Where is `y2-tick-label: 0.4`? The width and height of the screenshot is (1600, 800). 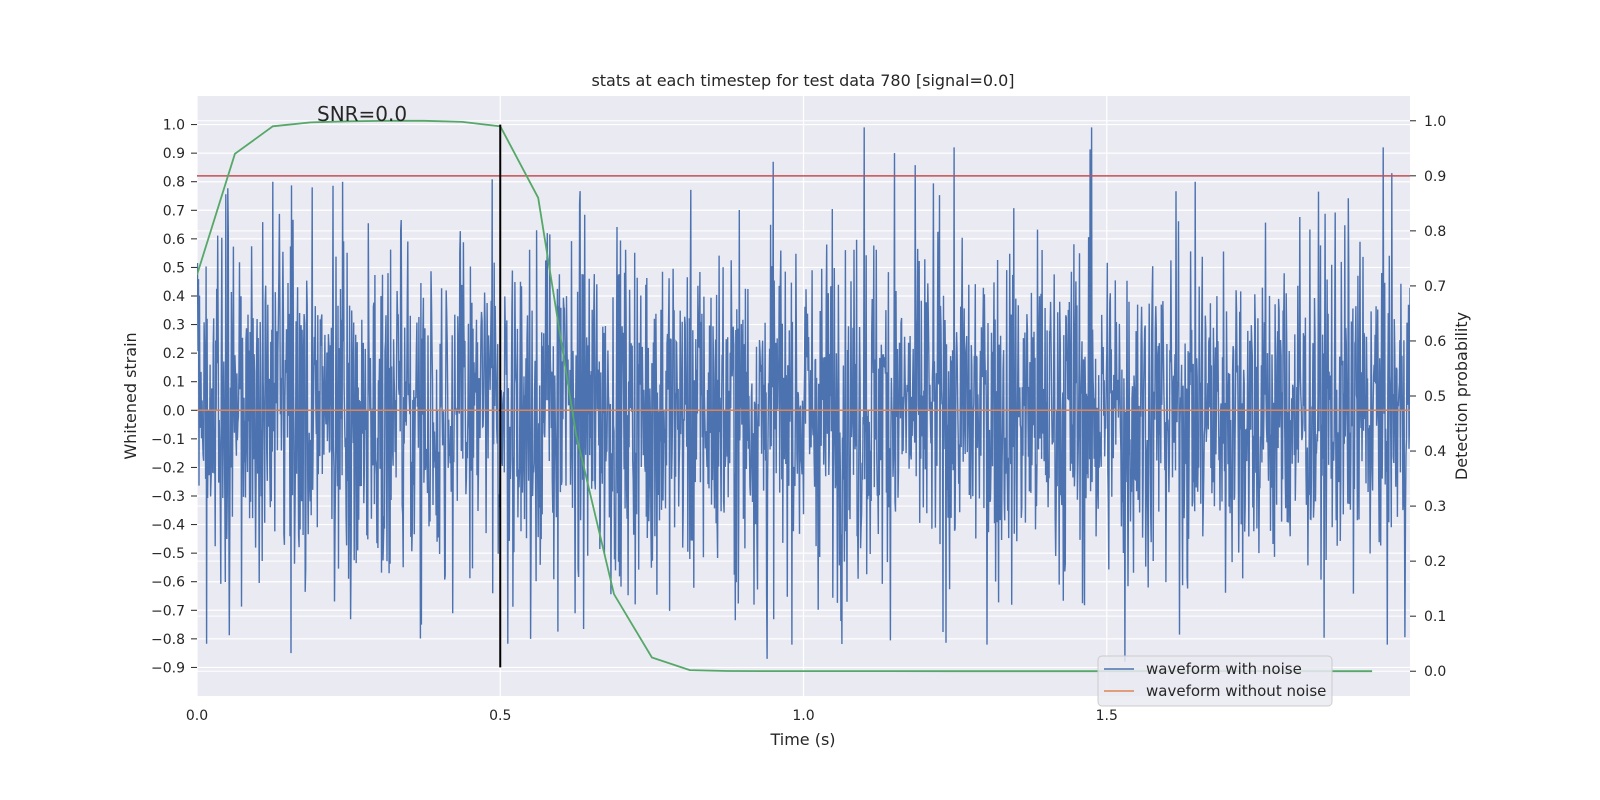
y2-tick-label: 0.4 is located at coordinates (1435, 452).